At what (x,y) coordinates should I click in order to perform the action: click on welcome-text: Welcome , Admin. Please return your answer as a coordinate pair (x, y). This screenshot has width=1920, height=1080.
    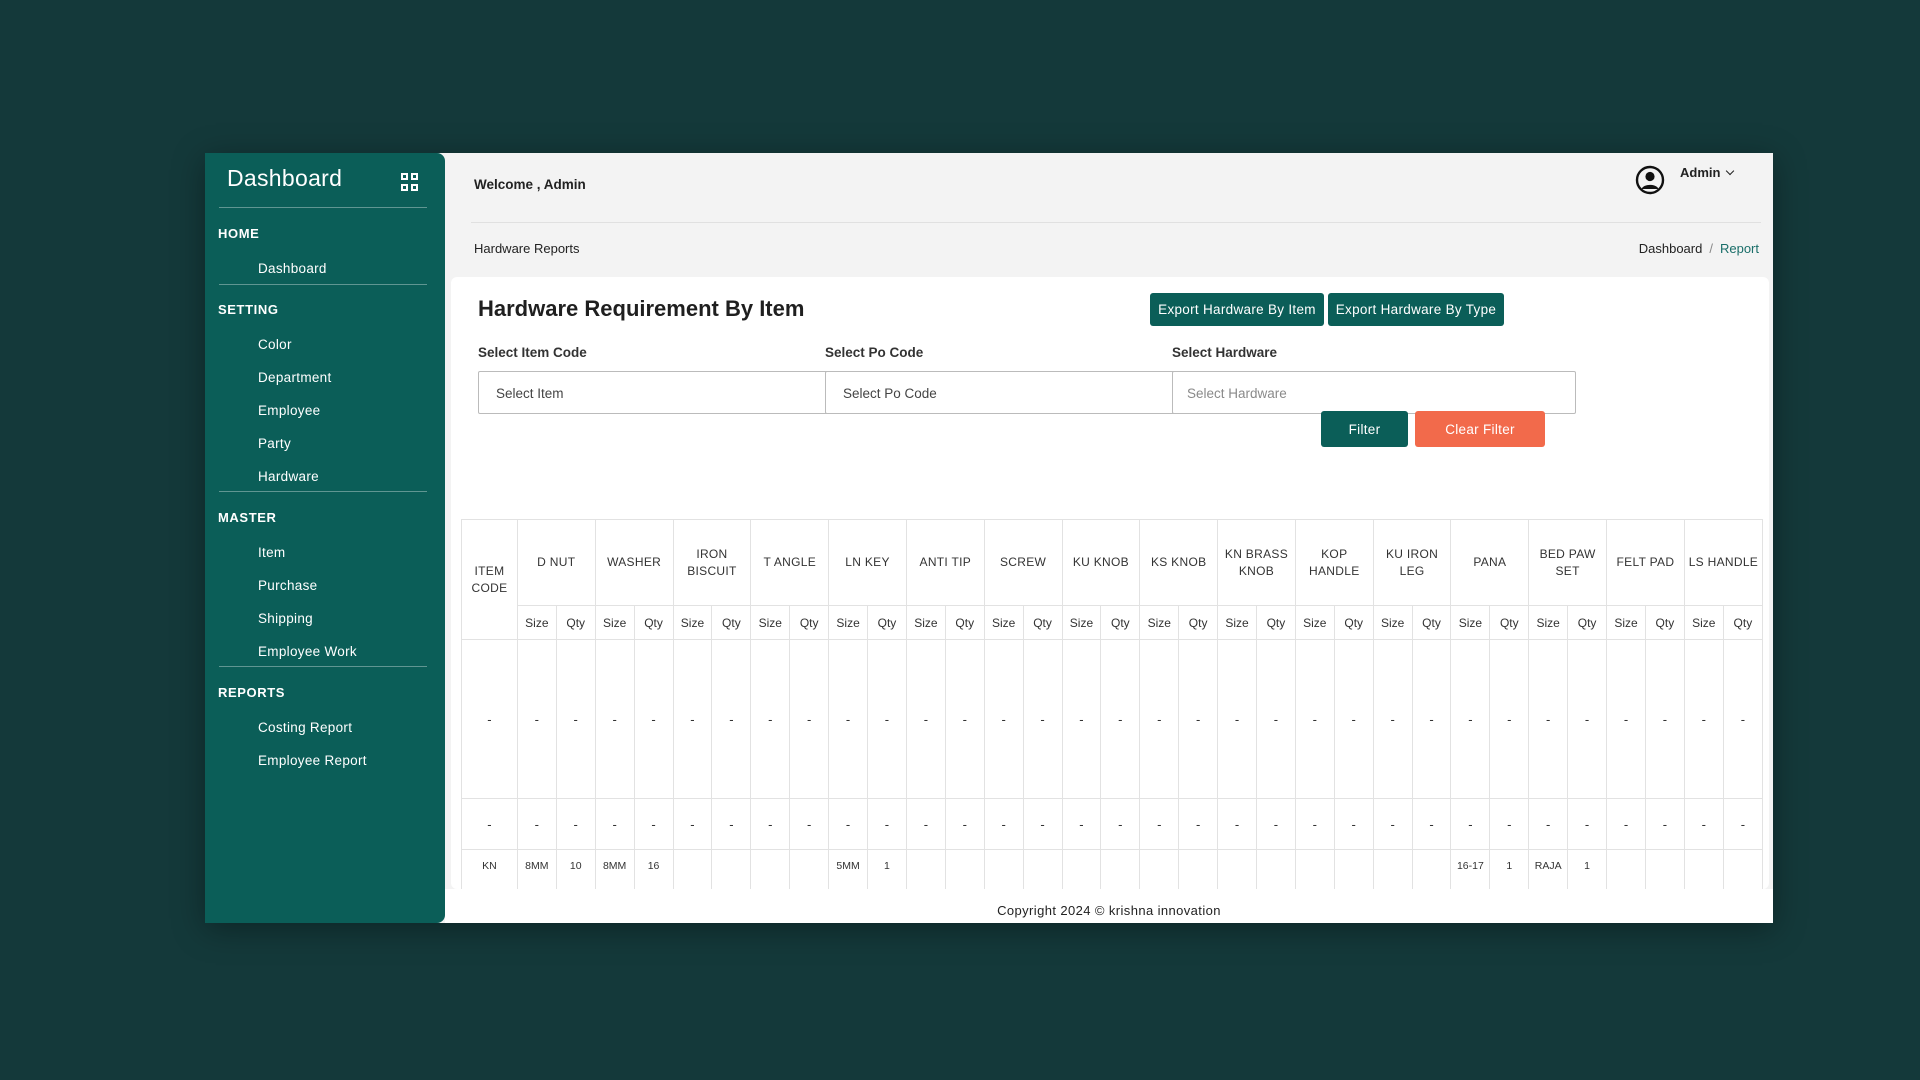
    Looking at the image, I should click on (530, 184).